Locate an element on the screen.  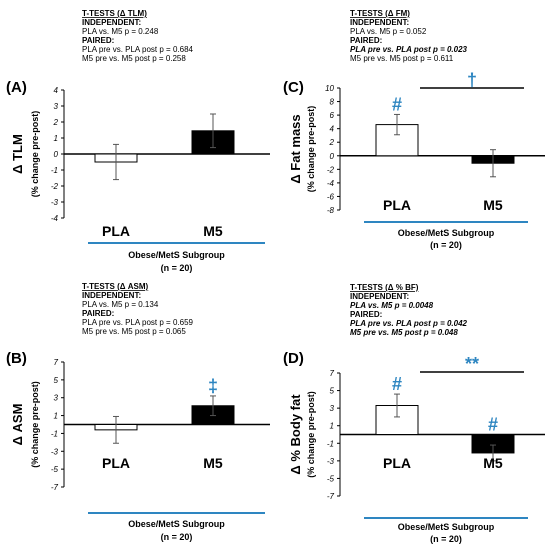
comparison-symbol: † is located at coordinates (472, 80).